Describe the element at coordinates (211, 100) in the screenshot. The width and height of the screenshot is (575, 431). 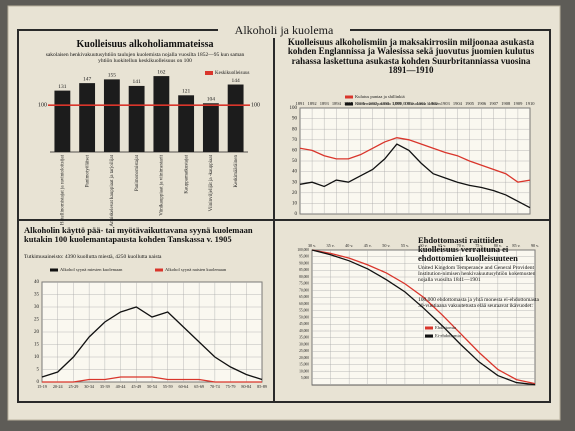
I see `data-label: 104` at that location.